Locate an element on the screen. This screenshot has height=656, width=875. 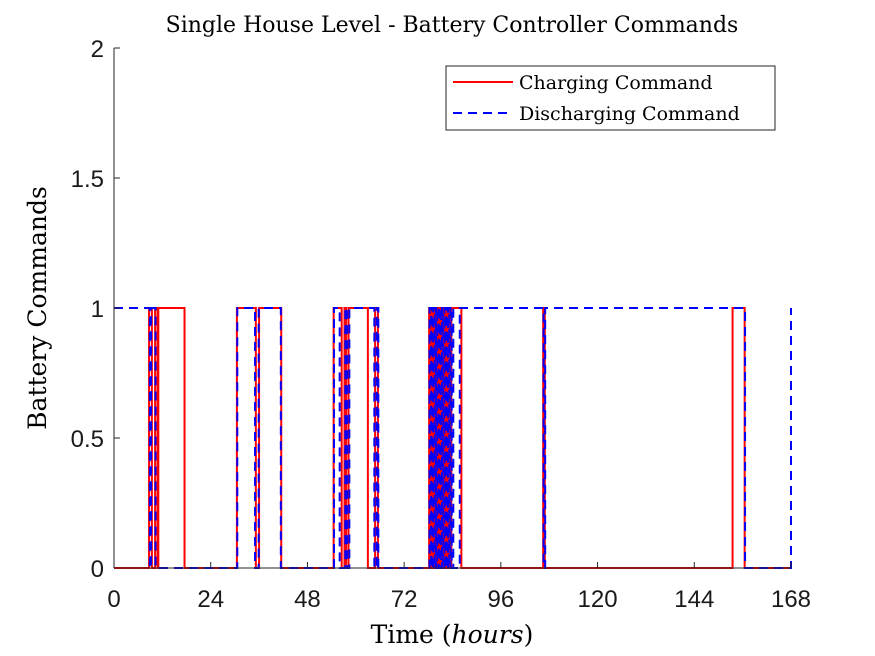
x-ticks: 0 24 48 72 96 120 144 168 is located at coordinates (459, 587).